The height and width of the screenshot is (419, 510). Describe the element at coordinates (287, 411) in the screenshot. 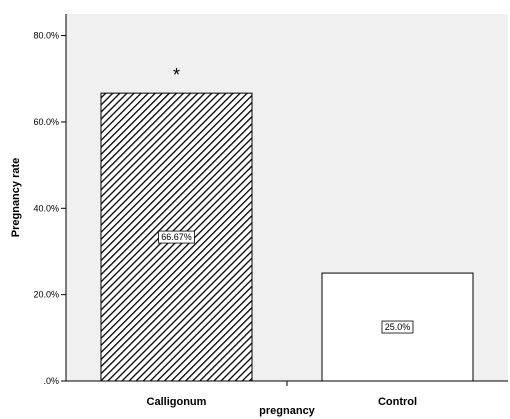

I see `x-axis-title: pregnancy` at that location.